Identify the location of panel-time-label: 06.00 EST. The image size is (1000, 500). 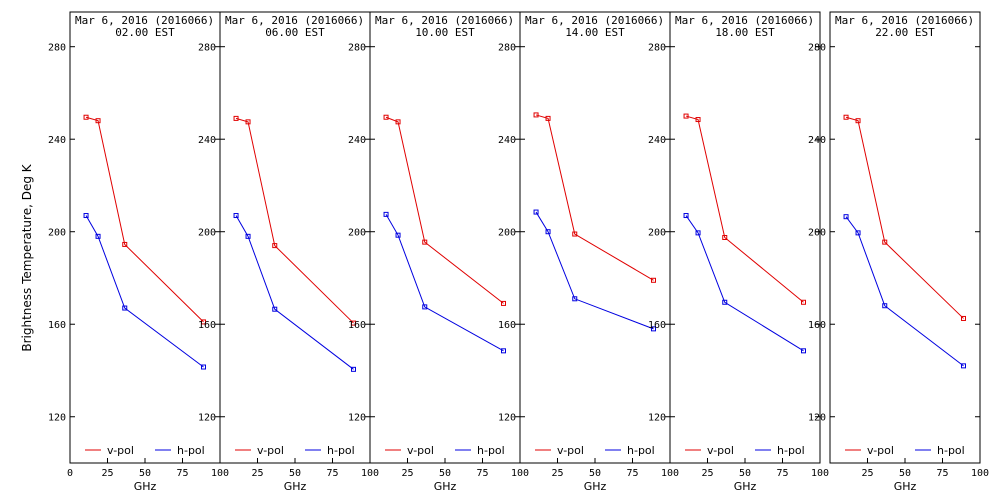
(295, 32).